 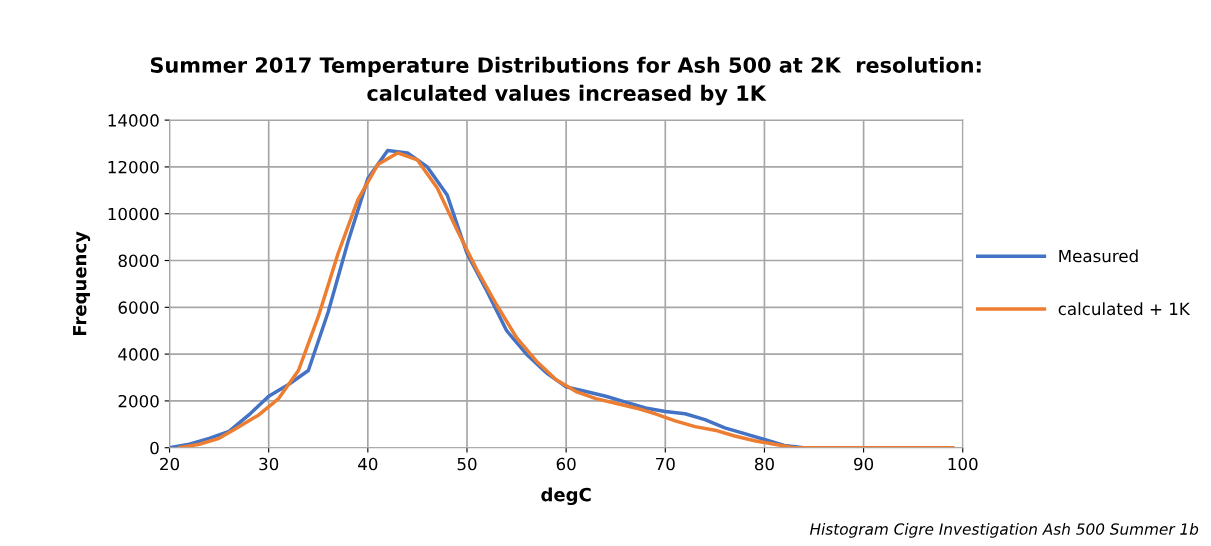 I want to click on y-axis-title: Frequency, so click(x=82, y=283).